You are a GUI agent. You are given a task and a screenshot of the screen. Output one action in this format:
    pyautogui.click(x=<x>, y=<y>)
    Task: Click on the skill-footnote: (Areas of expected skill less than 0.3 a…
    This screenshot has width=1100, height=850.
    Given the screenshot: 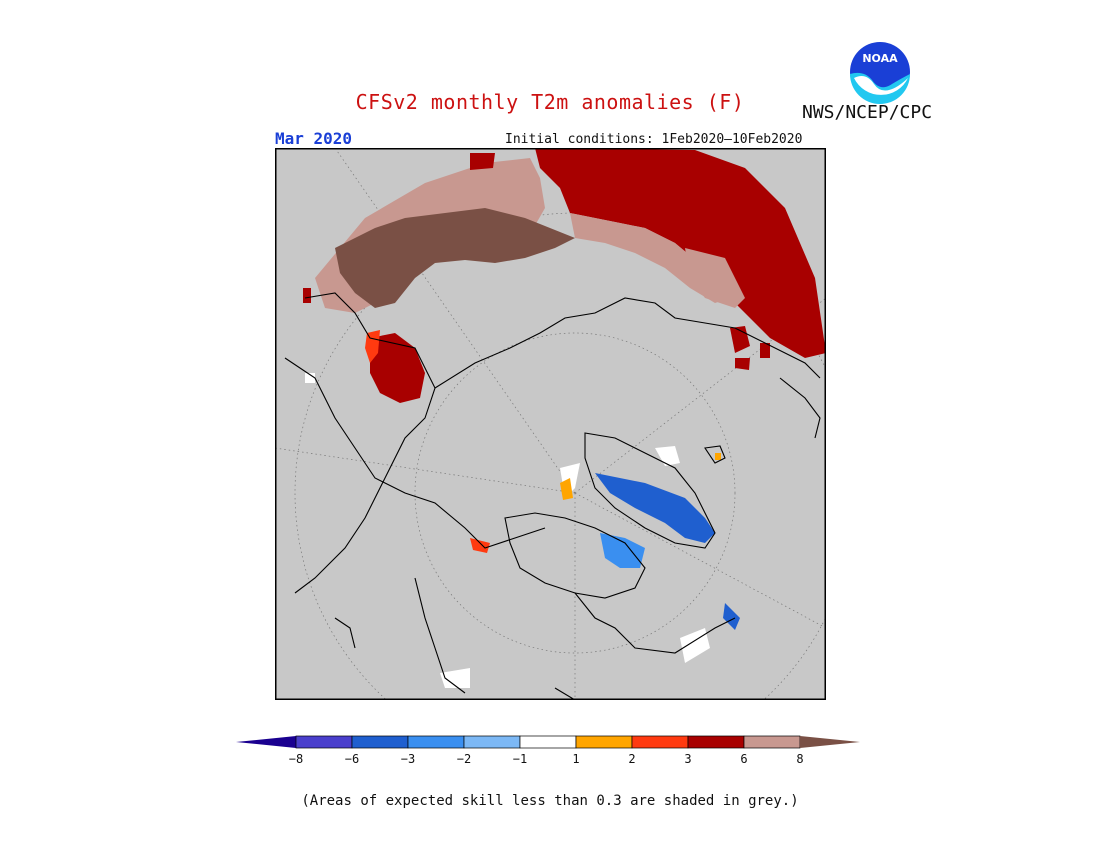 What is the action you would take?
    pyautogui.click(x=550, y=801)
    